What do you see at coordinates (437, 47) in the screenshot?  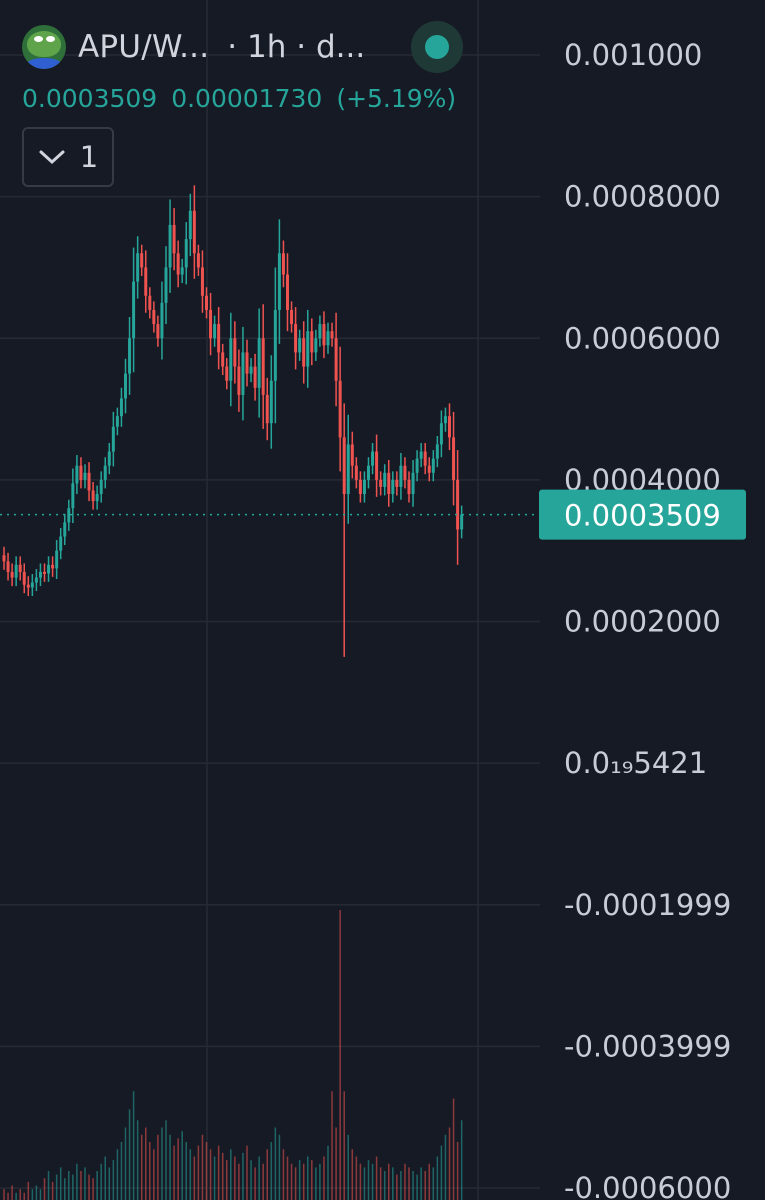 I see `market-status-dot-icon` at bounding box center [437, 47].